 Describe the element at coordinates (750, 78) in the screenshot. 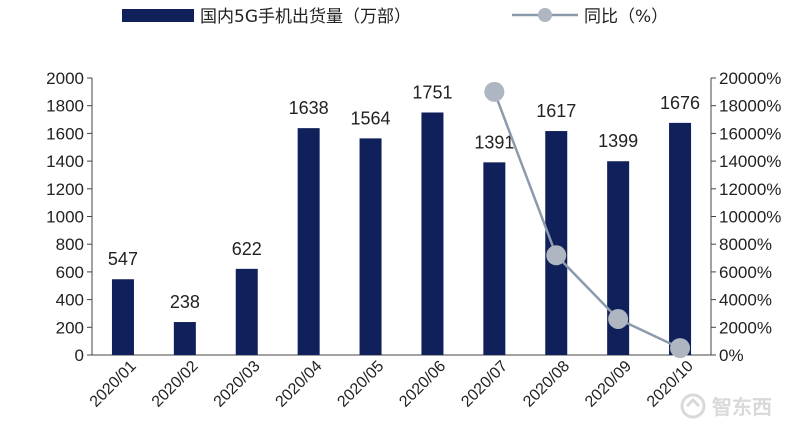

I see `right-axis-tick-label: 20000%` at that location.